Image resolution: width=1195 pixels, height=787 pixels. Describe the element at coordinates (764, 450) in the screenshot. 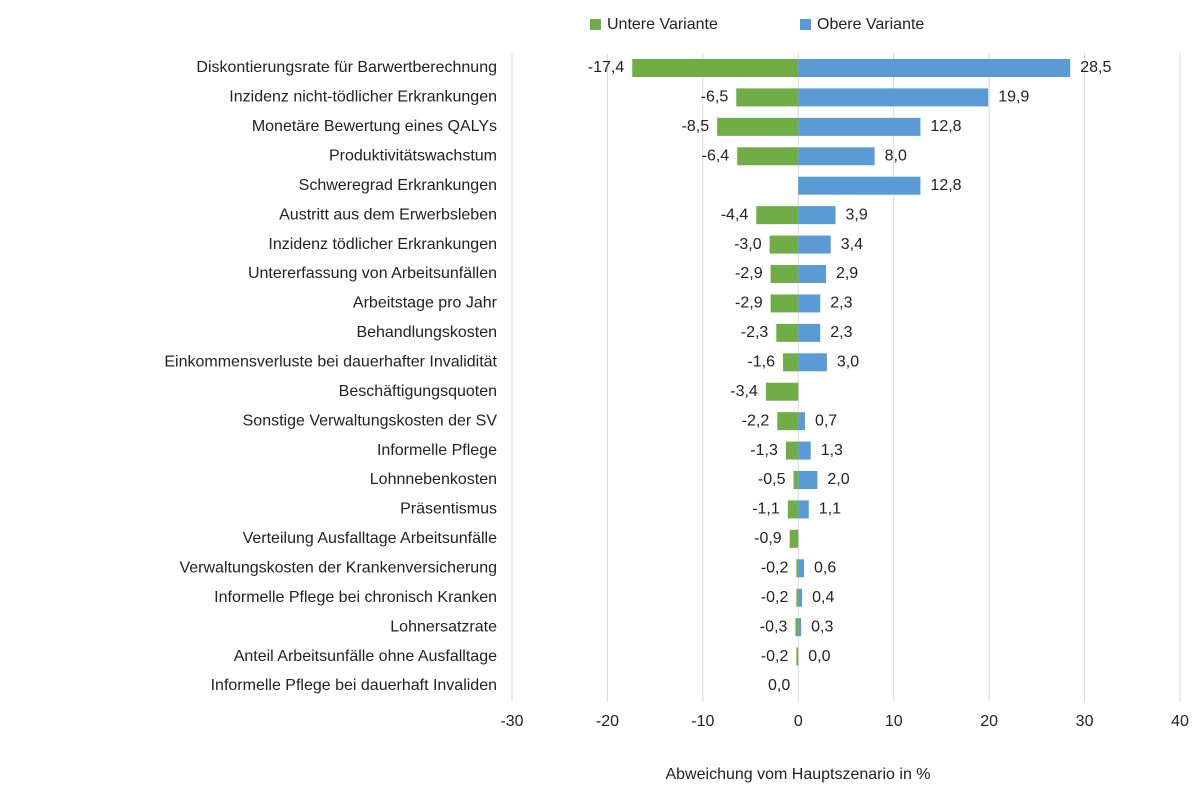

I see `data-label: -1,3` at that location.